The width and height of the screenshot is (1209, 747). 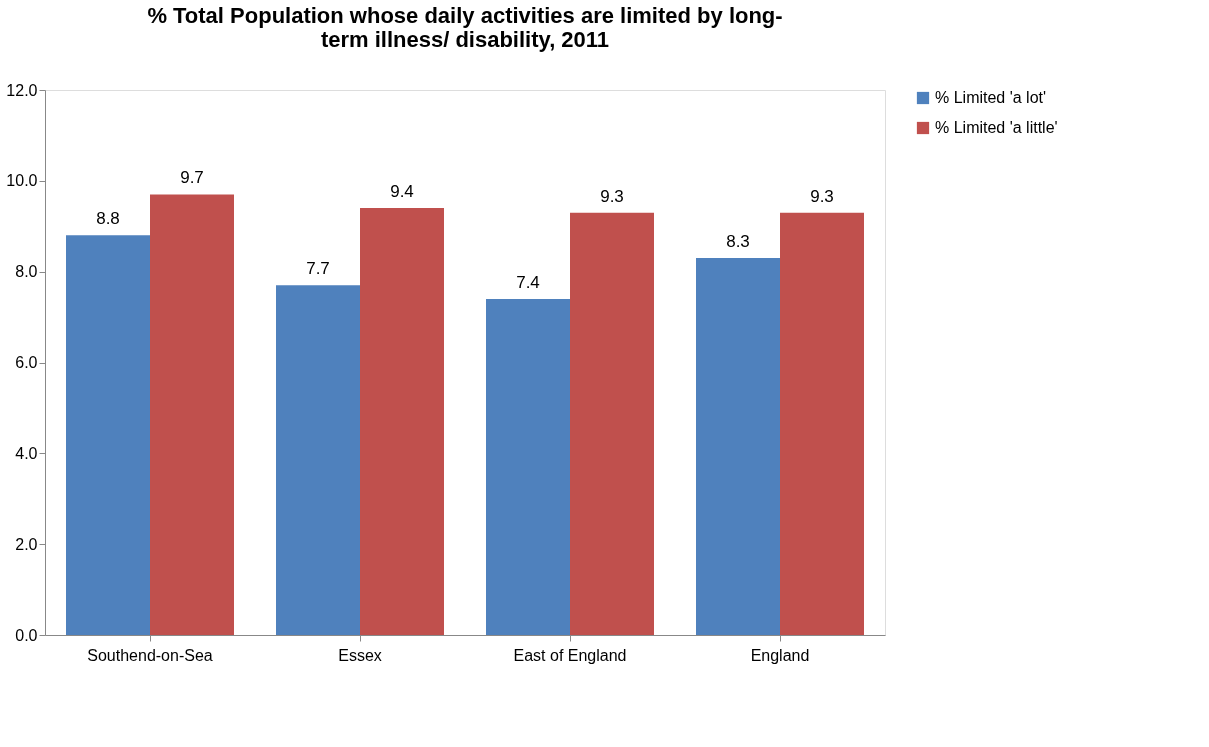 I want to click on y-tick-label: 2.0, so click(x=26, y=544).